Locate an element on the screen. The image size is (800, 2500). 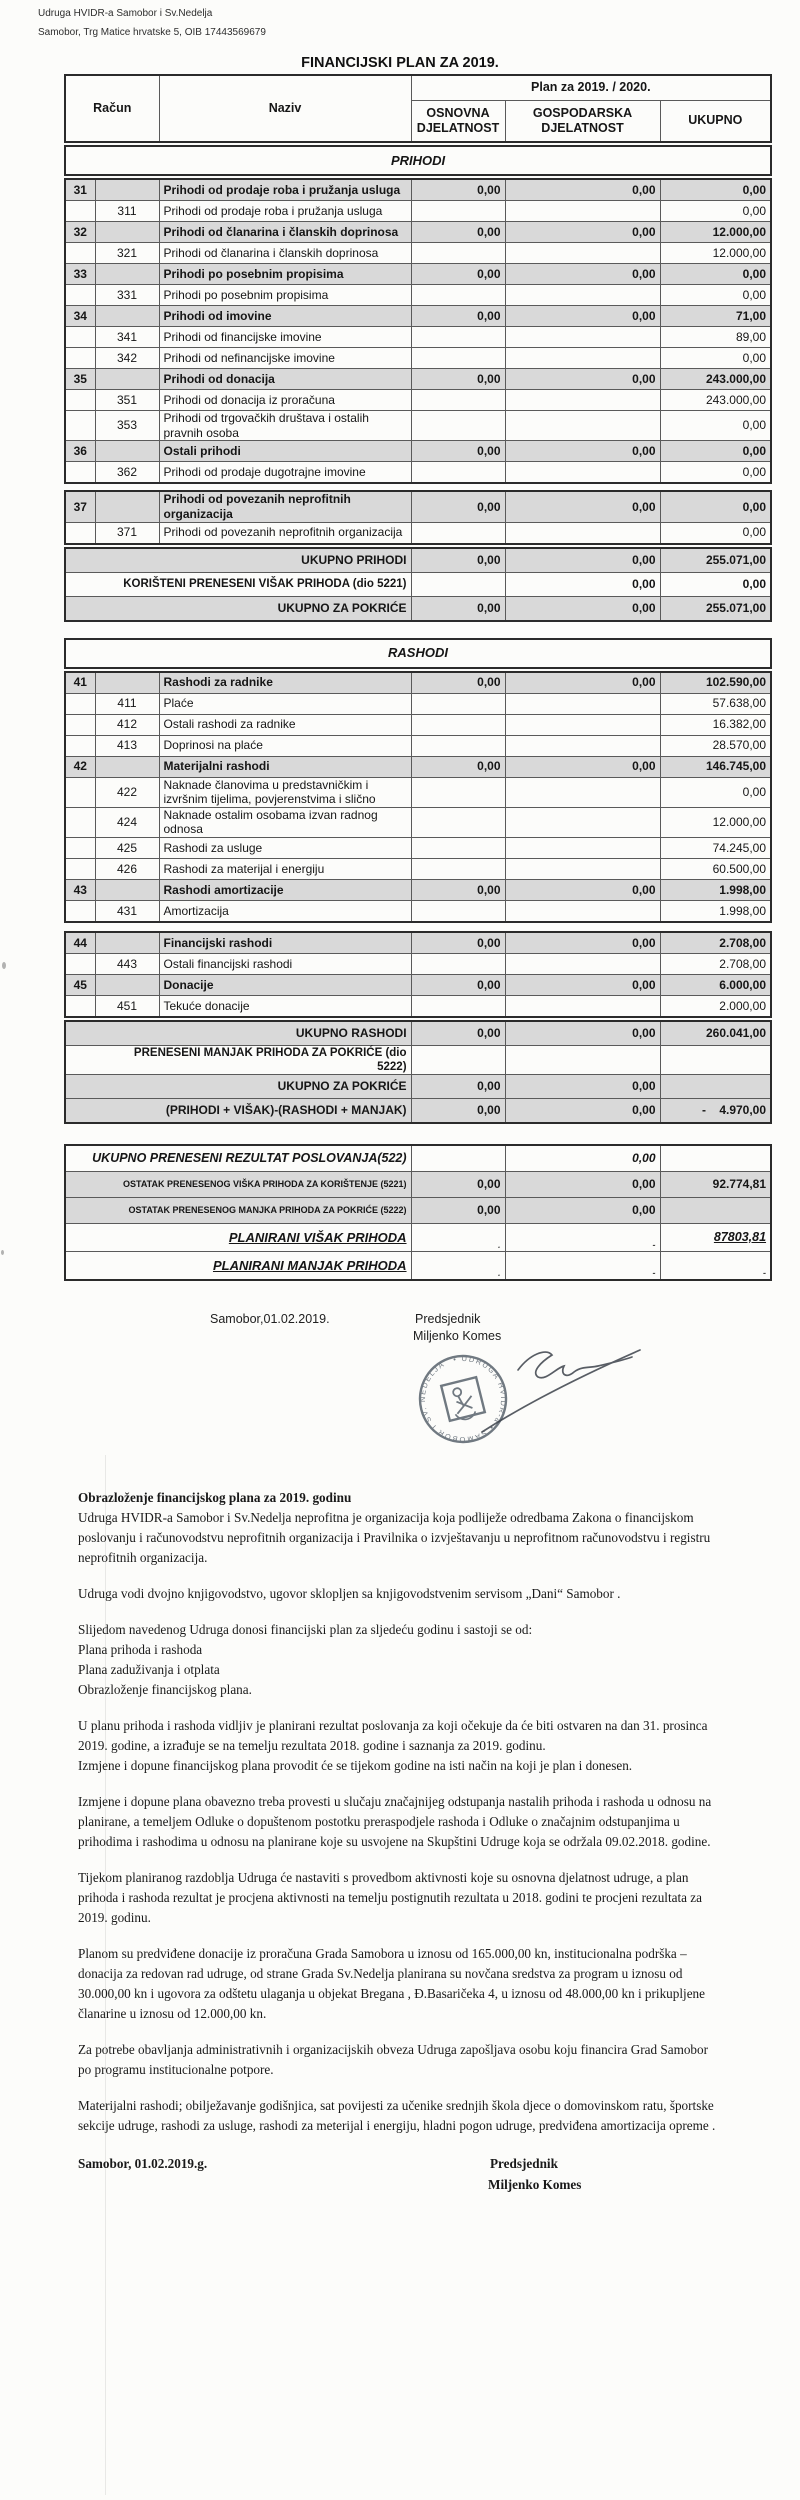
cell-ukupno-value: 16.382,00 is located at coordinates (715, 724).